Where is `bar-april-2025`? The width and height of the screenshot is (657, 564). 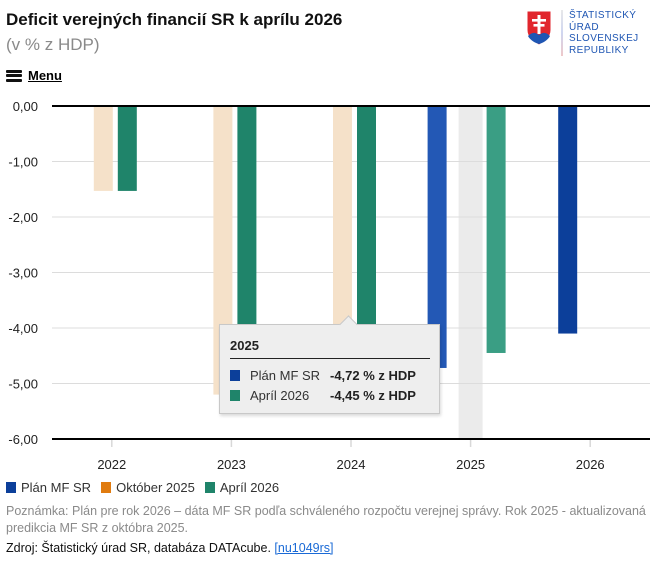 bar-april-2025 is located at coordinates (496, 229).